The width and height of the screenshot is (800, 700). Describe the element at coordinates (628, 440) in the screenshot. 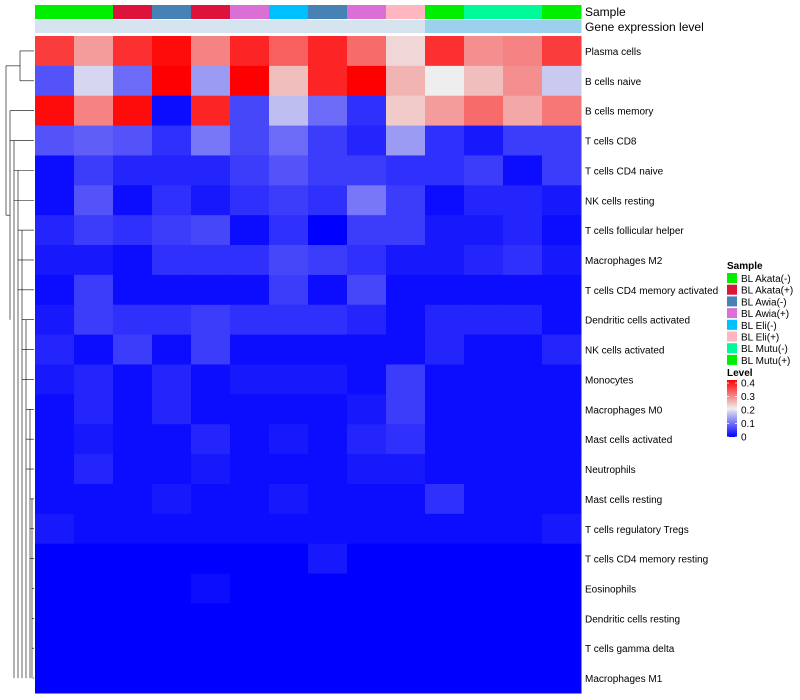

I see `row-label: Mast cells activated` at that location.